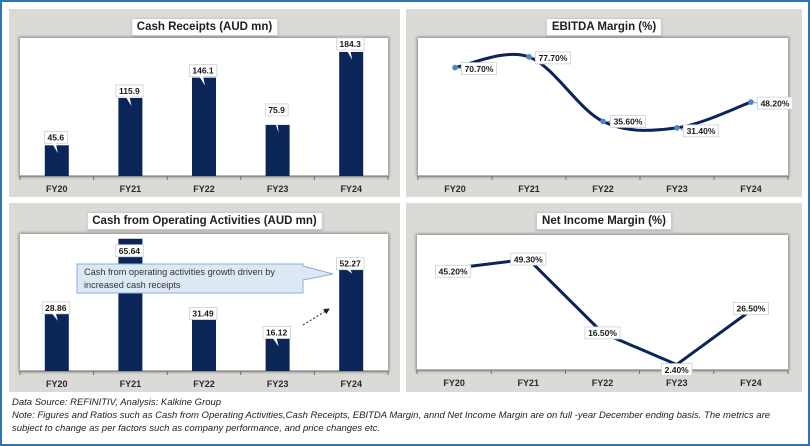 The image size is (810, 446). I want to click on data-label: 31.49, so click(203, 313).